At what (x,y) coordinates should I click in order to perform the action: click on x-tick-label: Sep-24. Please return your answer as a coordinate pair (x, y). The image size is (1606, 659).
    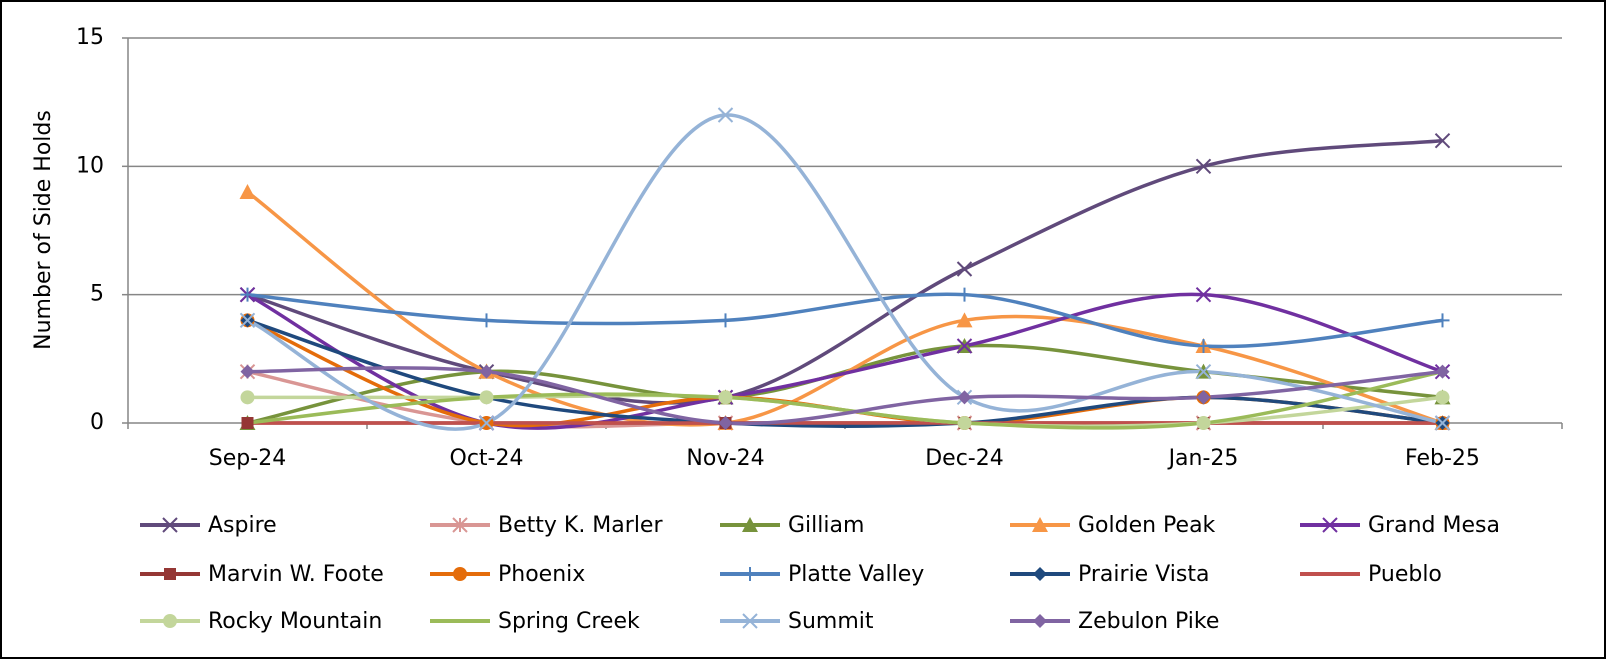
    Looking at the image, I should click on (247, 458).